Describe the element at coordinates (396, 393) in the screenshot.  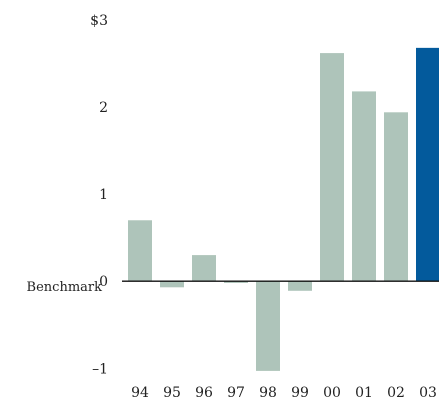
I see `x-tick-label: 02` at that location.